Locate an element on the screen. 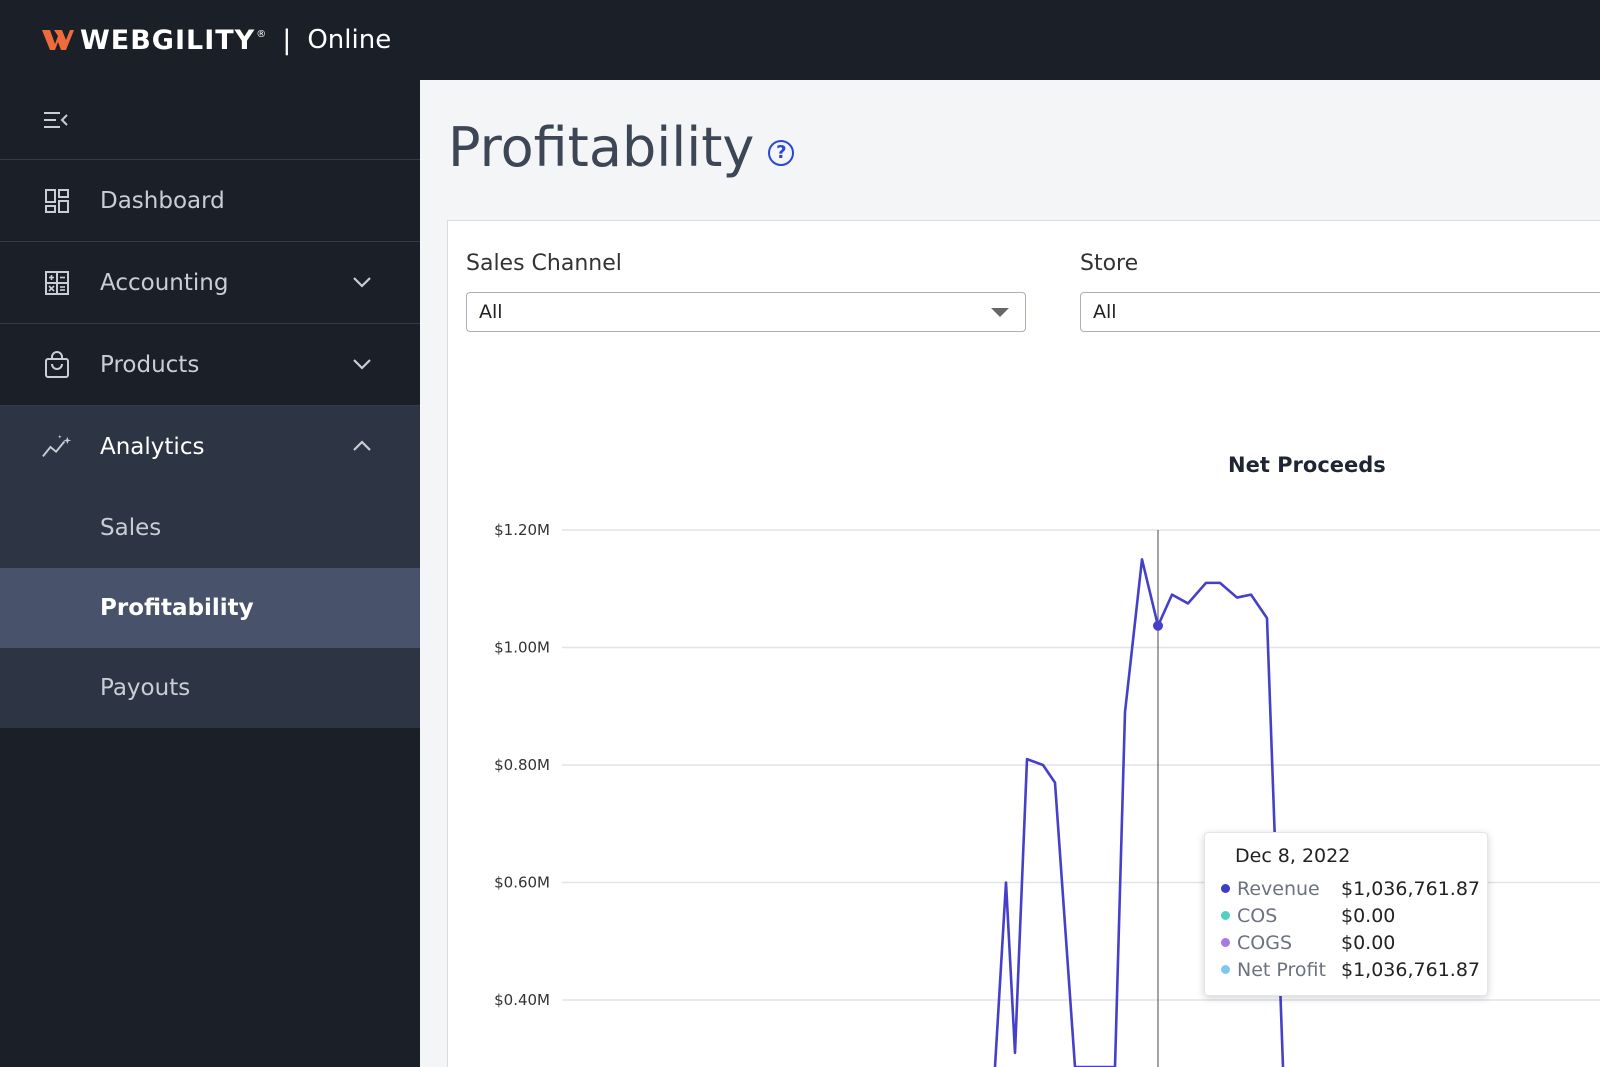 This screenshot has height=1067, width=1600. page-title-text: Profitability is located at coordinates (601, 147).